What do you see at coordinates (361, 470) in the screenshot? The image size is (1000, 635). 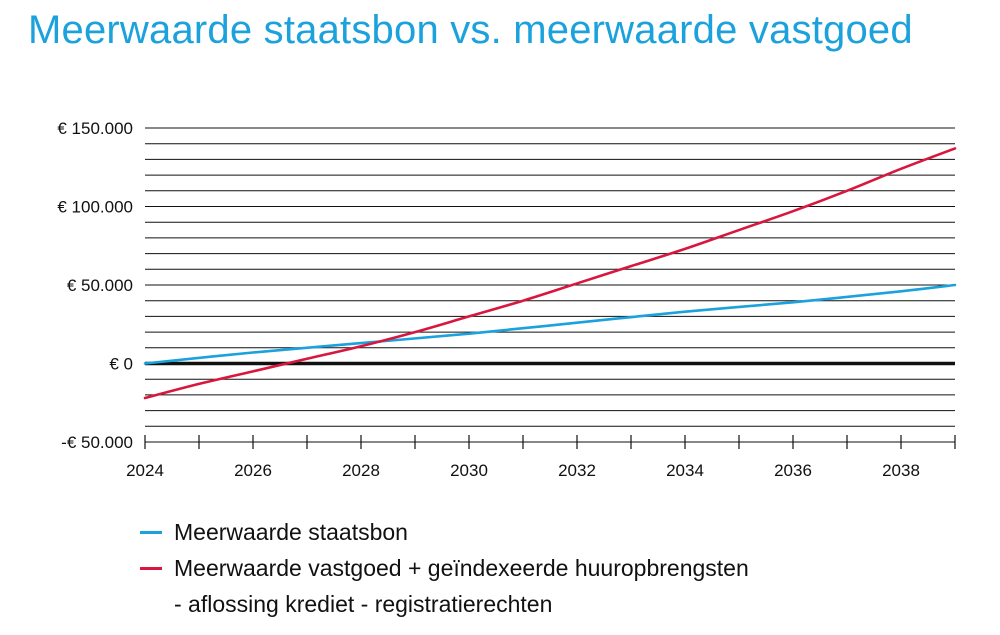 I see `x-tick-label: 2028` at bounding box center [361, 470].